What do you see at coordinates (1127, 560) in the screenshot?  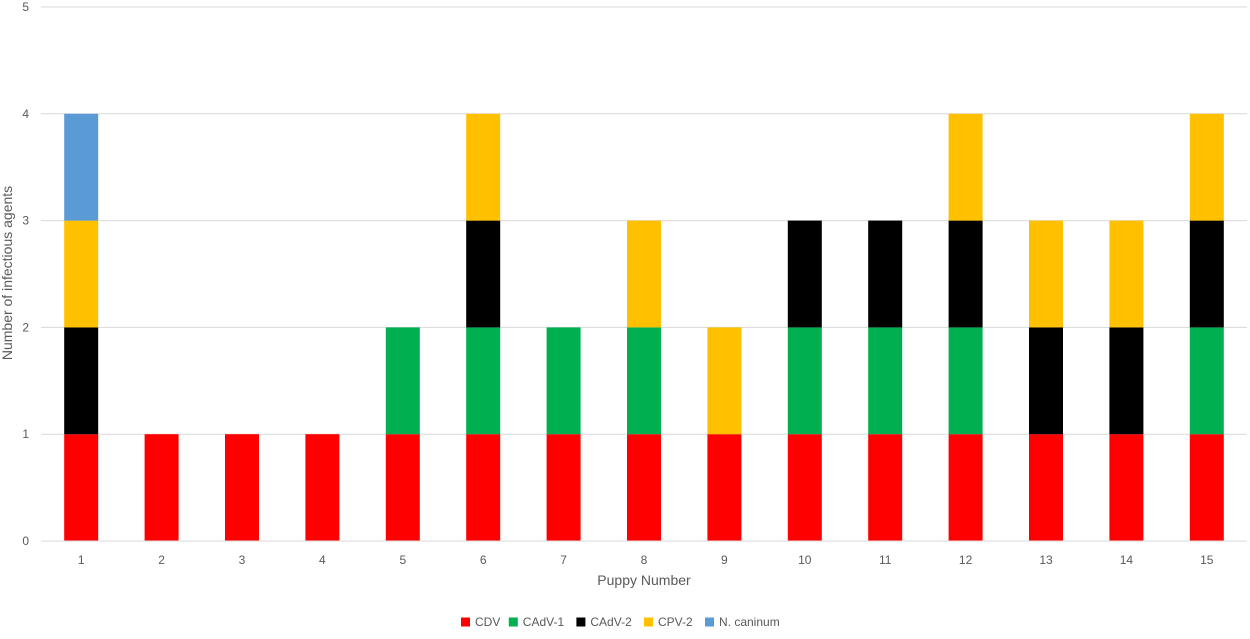 I see `x-tick-label: 14` at bounding box center [1127, 560].